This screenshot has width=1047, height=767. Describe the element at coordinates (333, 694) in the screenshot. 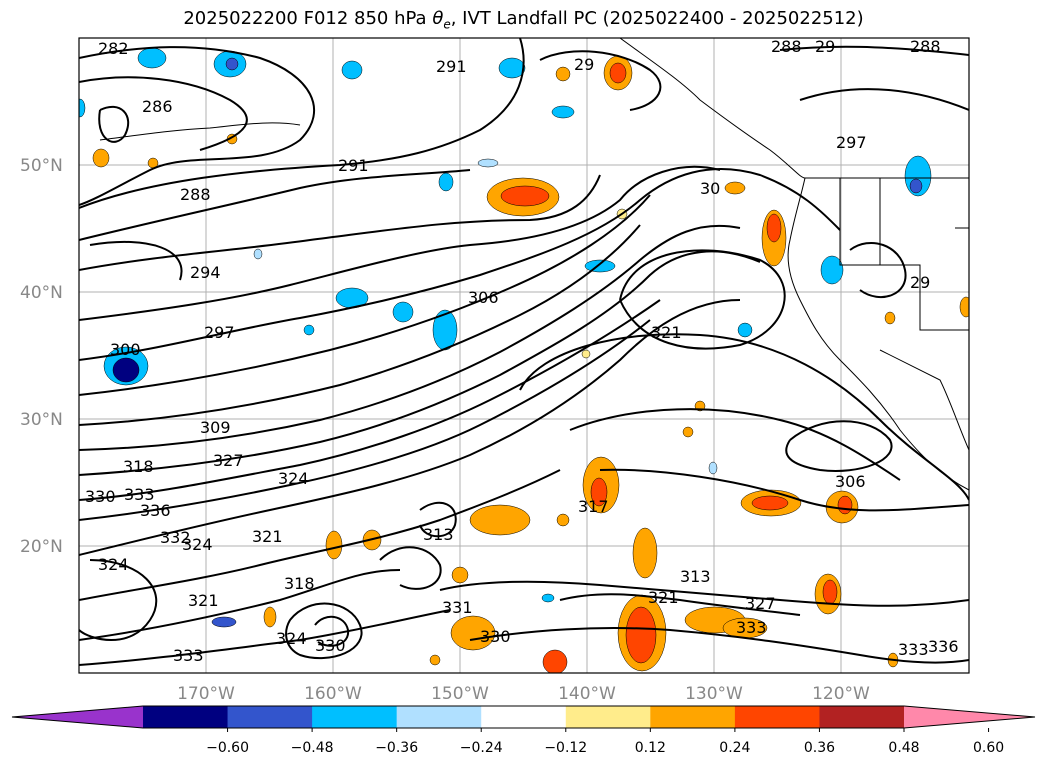

I see `lon-label-160w: 160°W` at that location.